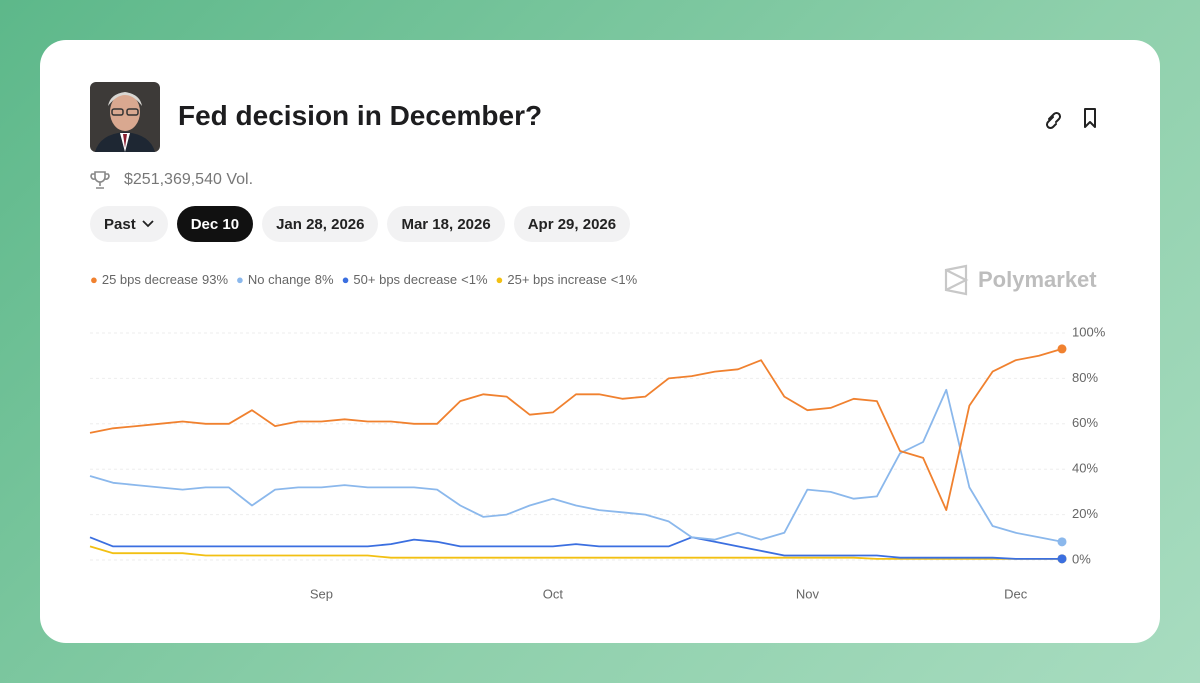 The image size is (1200, 683). What do you see at coordinates (1090, 118) in the screenshot?
I see `bookmark-button` at bounding box center [1090, 118].